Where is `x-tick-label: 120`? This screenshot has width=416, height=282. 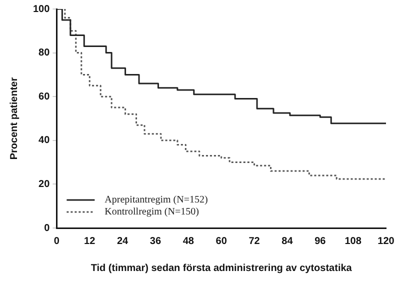
x-tick-label: 120 is located at coordinates (386, 241).